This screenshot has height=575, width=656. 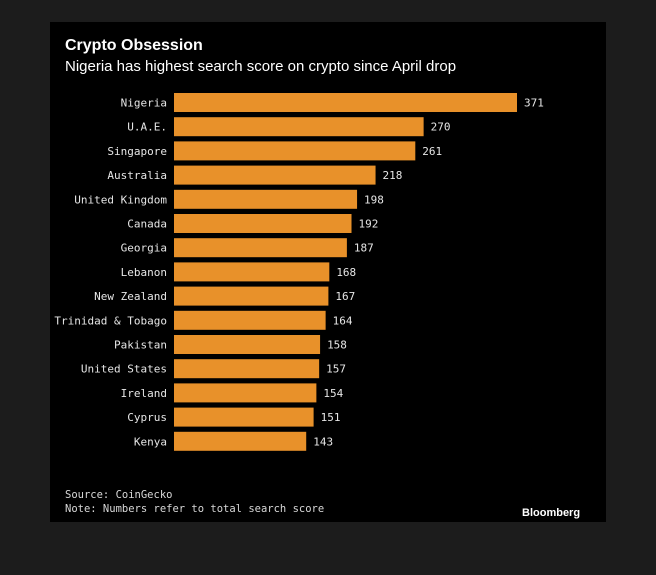 What do you see at coordinates (140, 345) in the screenshot?
I see `category-label: Pakistan` at bounding box center [140, 345].